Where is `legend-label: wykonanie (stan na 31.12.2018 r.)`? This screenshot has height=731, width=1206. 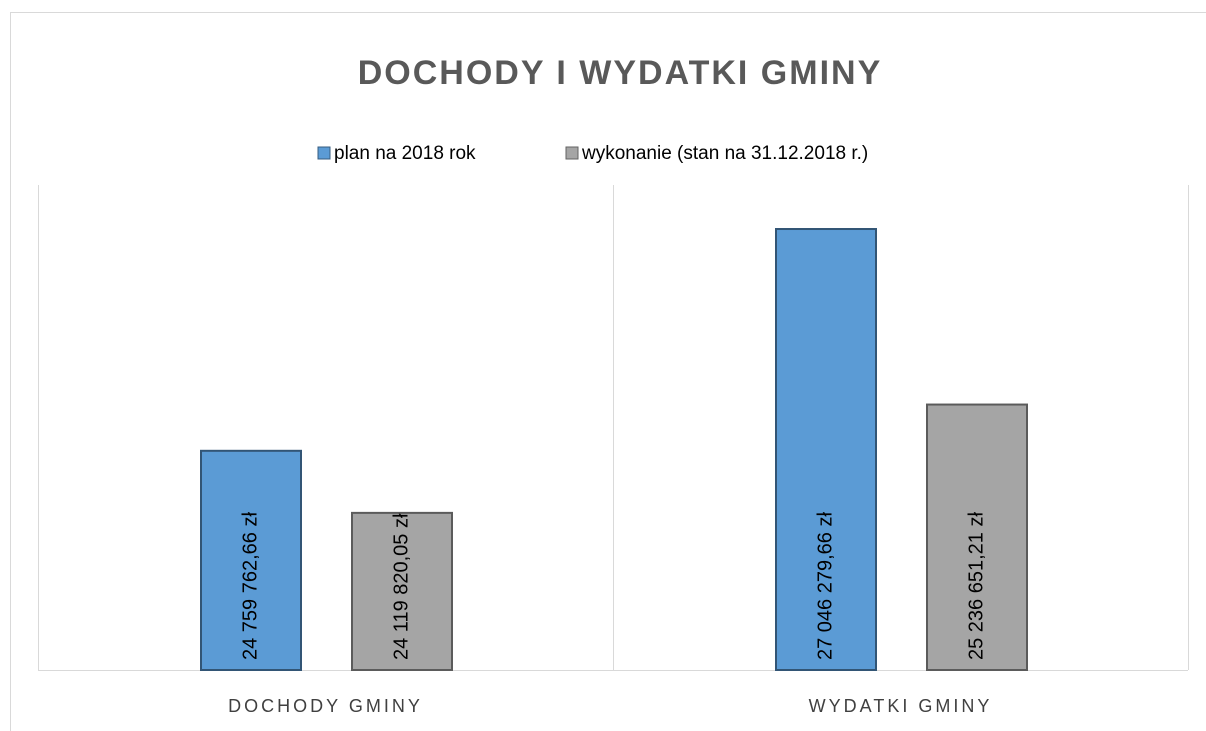
legend-label: wykonanie (stan na 31.12.2018 r.) is located at coordinates (724, 153).